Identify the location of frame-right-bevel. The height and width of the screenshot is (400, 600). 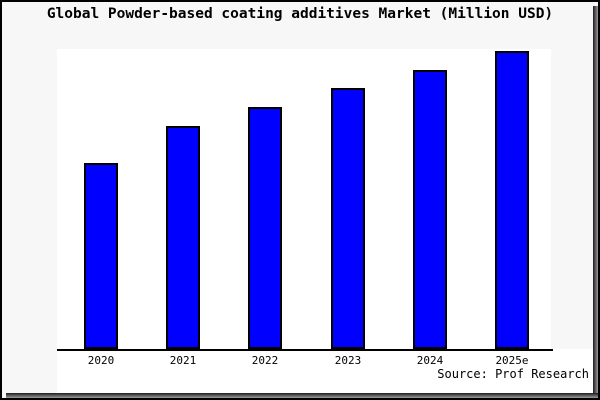
(595, 202).